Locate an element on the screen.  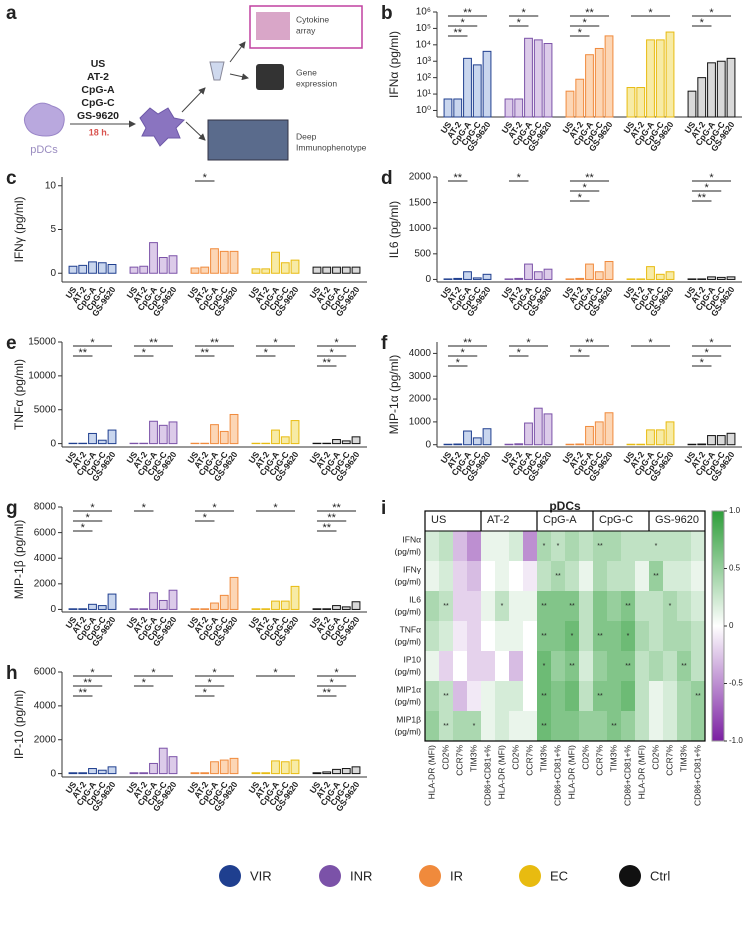
y-tick-label: 10³ is located at coordinates (424, 61).